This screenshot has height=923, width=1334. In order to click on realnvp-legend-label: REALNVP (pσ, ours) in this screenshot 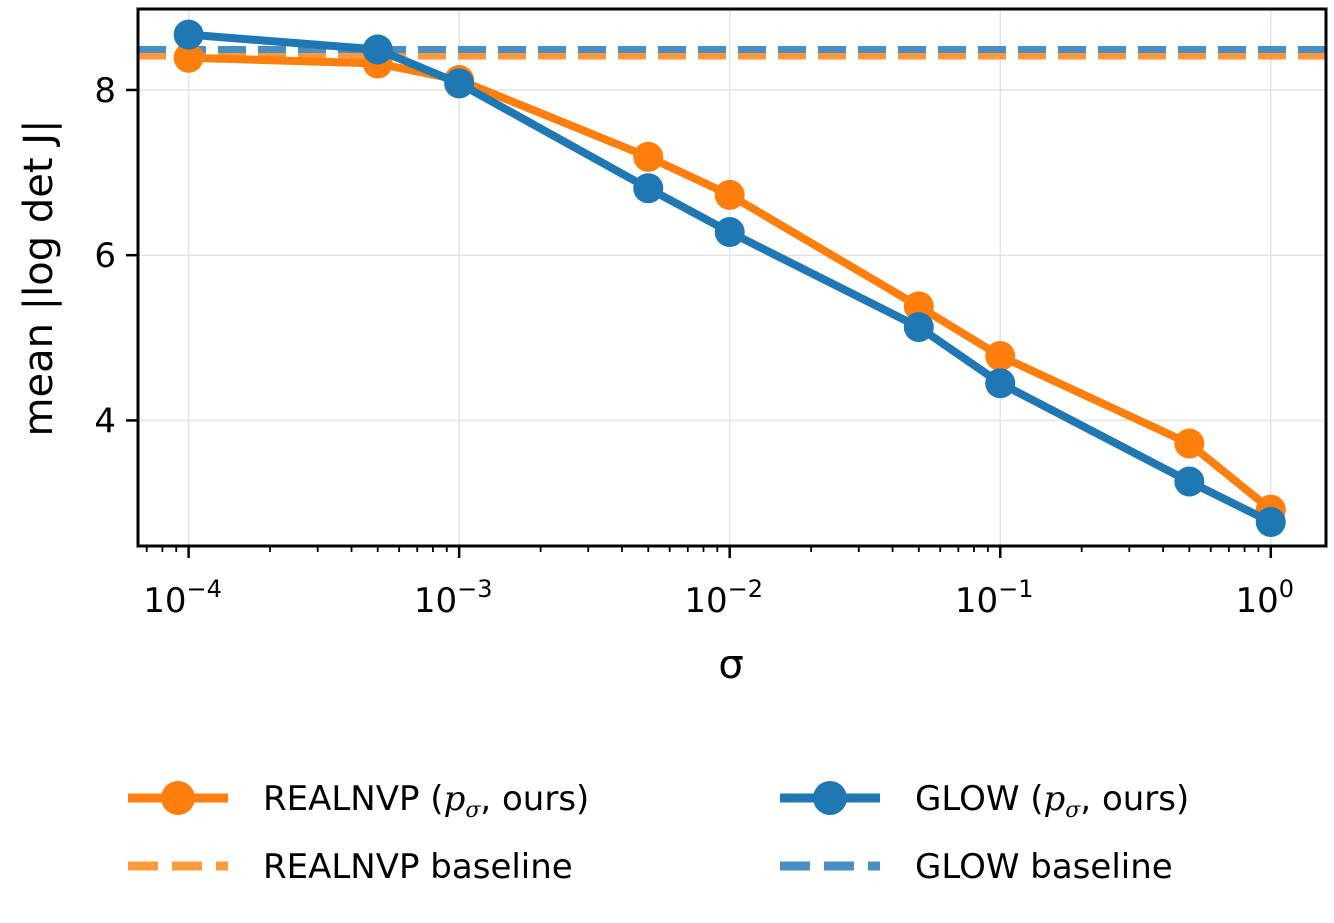, I will do `click(426, 801)`.